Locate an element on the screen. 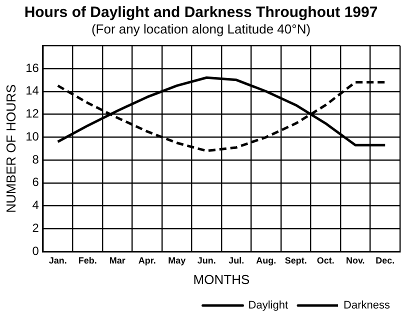 The width and height of the screenshot is (408, 323). x-tick-label: Jul. is located at coordinates (236, 260).